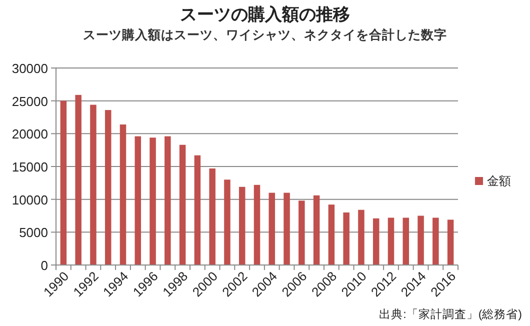 The height and width of the screenshot is (326, 530). I want to click on y-tick-label: 25000, so click(30, 101).